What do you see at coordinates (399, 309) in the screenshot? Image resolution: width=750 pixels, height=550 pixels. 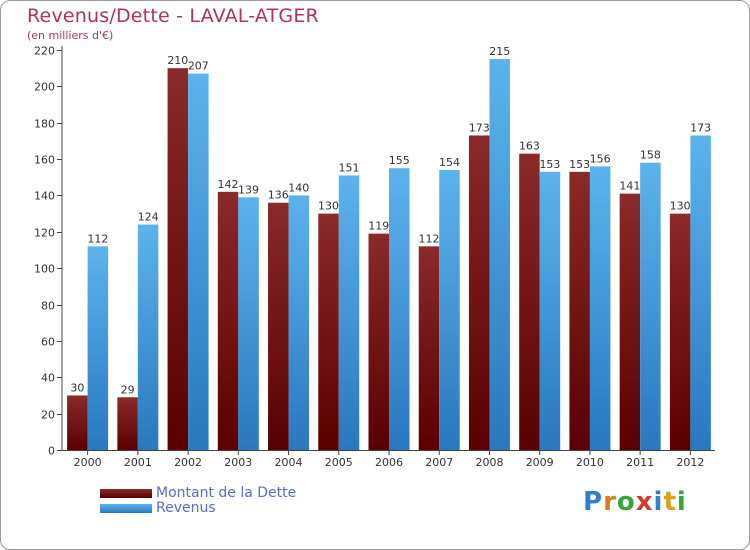 I see `bar-revenue-2006` at bounding box center [399, 309].